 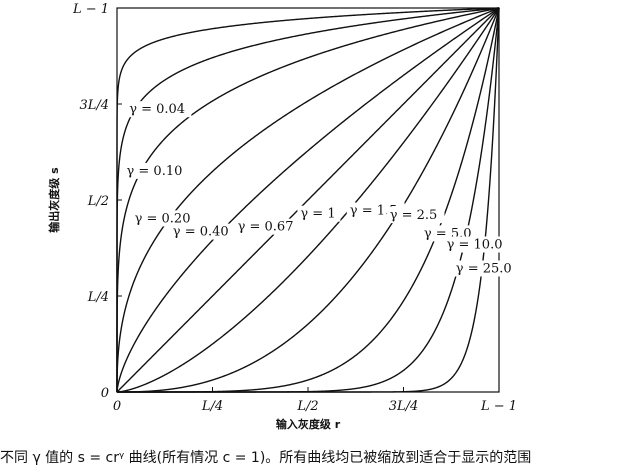 What do you see at coordinates (374, 211) in the screenshot?
I see `gamma-label: γ = 1.5` at bounding box center [374, 211].